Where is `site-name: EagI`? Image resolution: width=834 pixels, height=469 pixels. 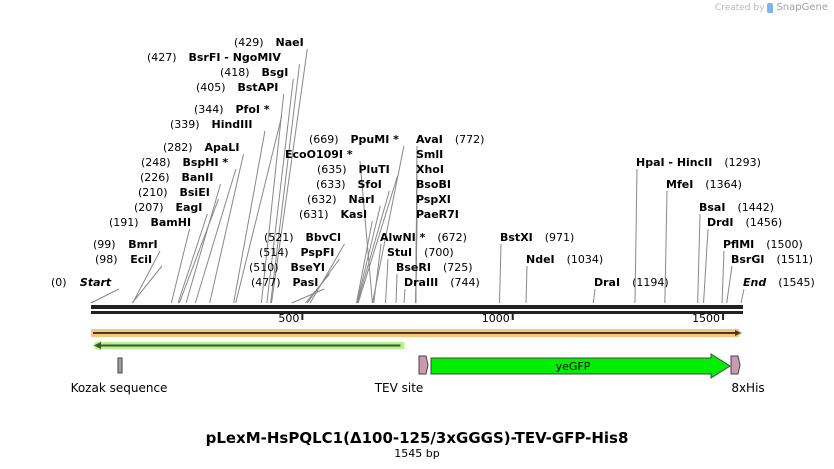 site-name: EagI is located at coordinates (189, 207).